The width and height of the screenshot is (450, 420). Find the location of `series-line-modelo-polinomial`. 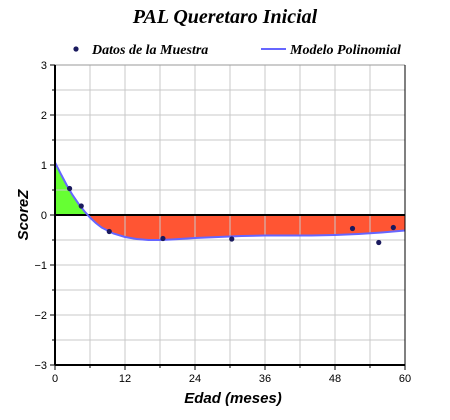

series-line-modelo-polinomial is located at coordinates (230, 201).